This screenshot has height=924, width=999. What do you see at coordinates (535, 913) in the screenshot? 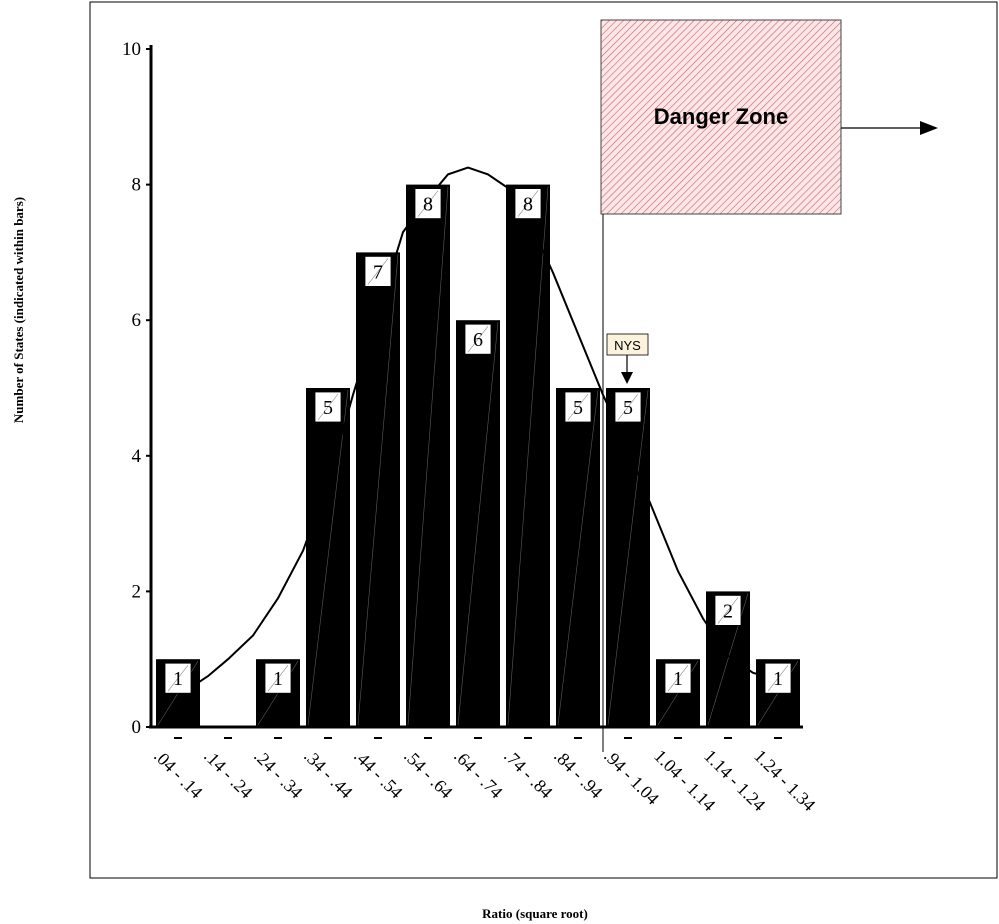
I see `x-axis-label: Ratio (square root)` at bounding box center [535, 913].